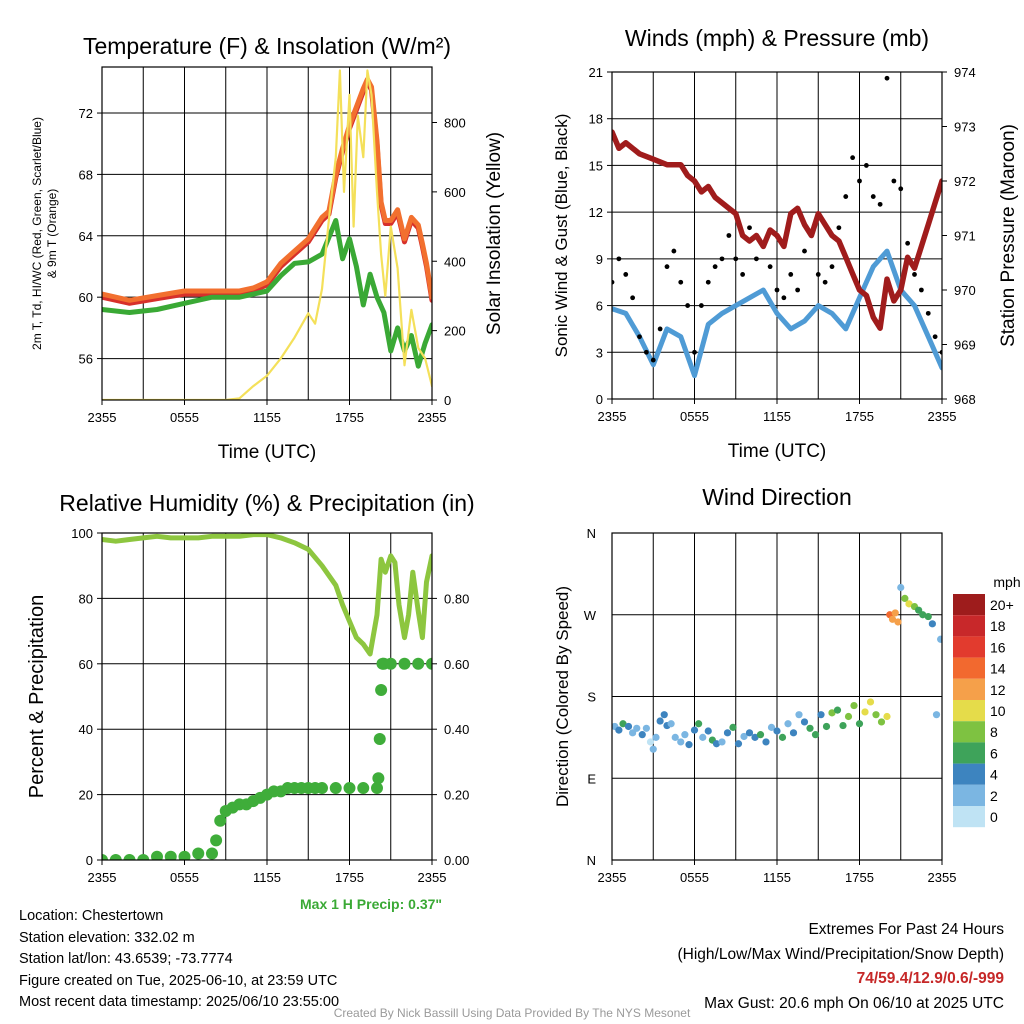 Image resolution: width=1024 pixels, height=1024 pixels. What do you see at coordinates (998, 711) in the screenshot?
I see `legend-label: 10` at bounding box center [998, 711].